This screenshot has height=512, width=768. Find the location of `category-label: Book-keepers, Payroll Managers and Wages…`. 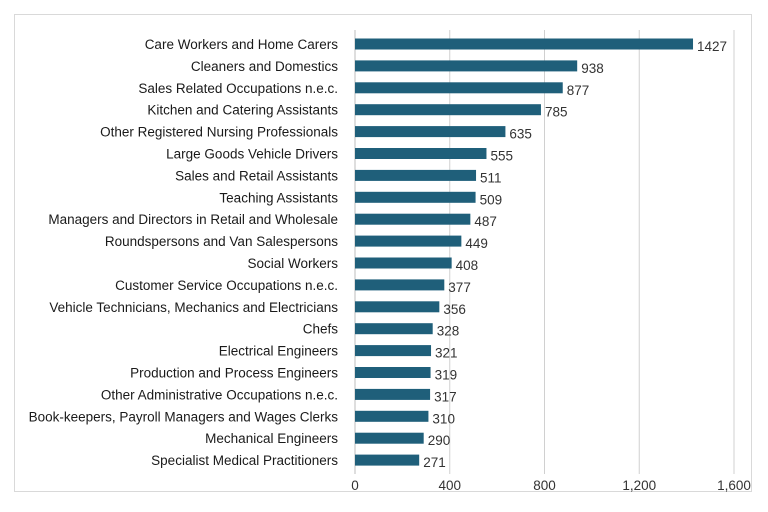

category-label: Book-keepers, Payroll Managers and Wages… is located at coordinates (184, 416).